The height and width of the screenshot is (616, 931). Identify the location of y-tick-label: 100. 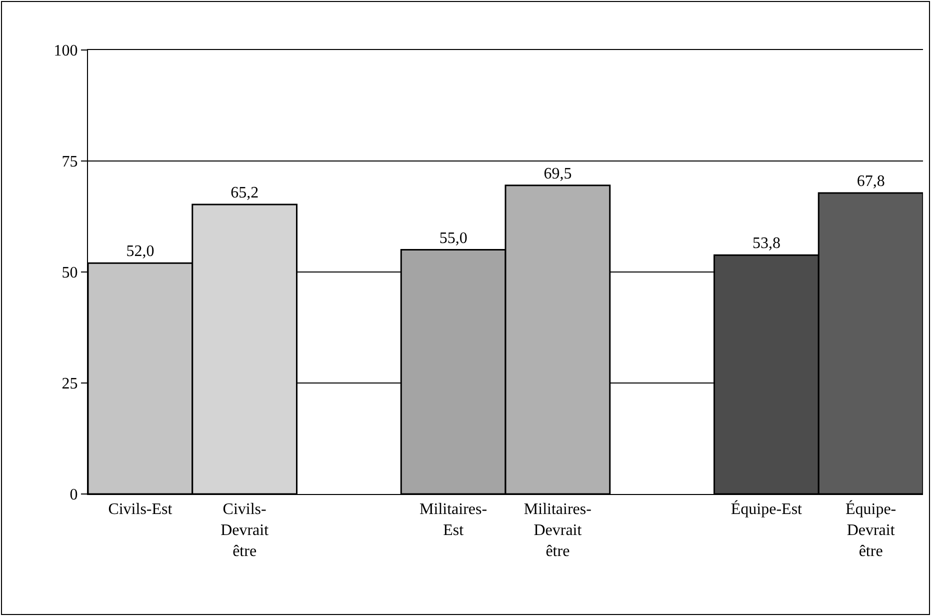
(66, 51).